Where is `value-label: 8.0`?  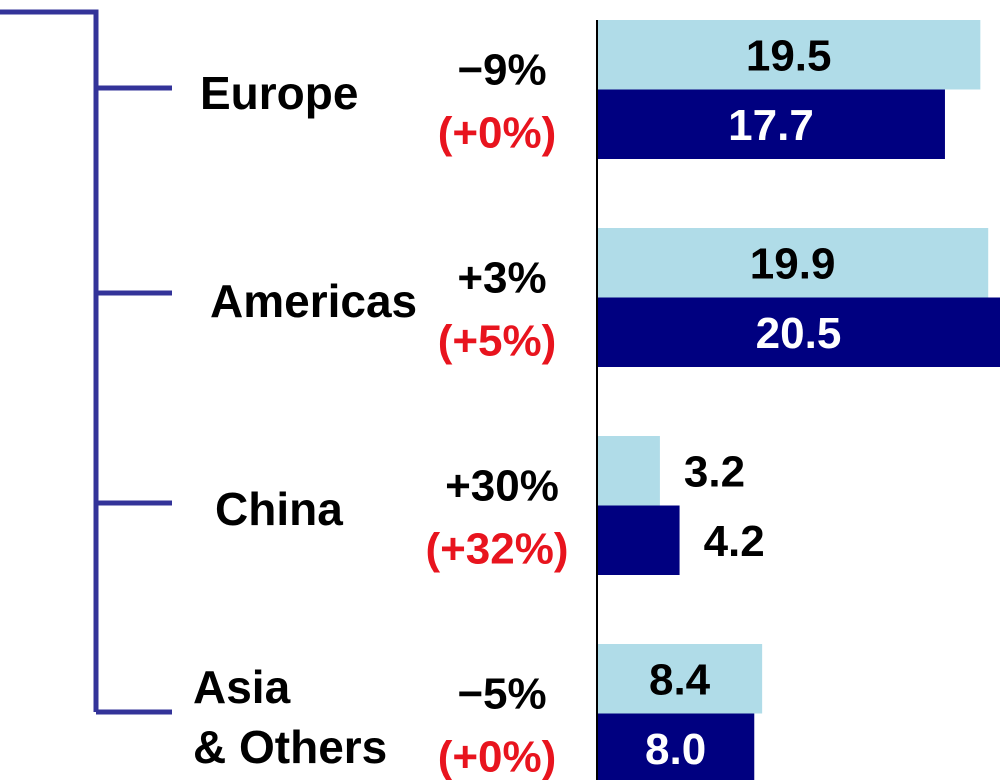 value-label: 8.0 is located at coordinates (675, 749).